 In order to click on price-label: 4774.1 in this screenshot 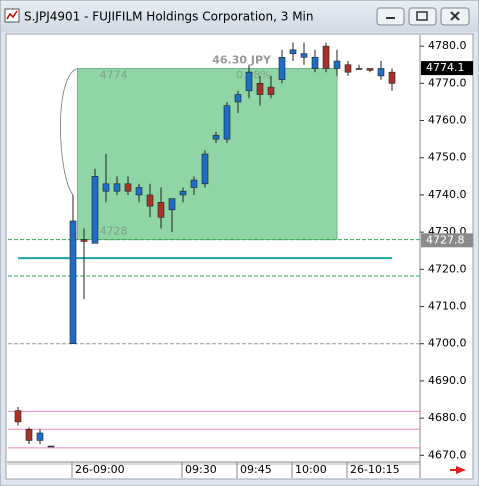, I will do `click(445, 67)`.